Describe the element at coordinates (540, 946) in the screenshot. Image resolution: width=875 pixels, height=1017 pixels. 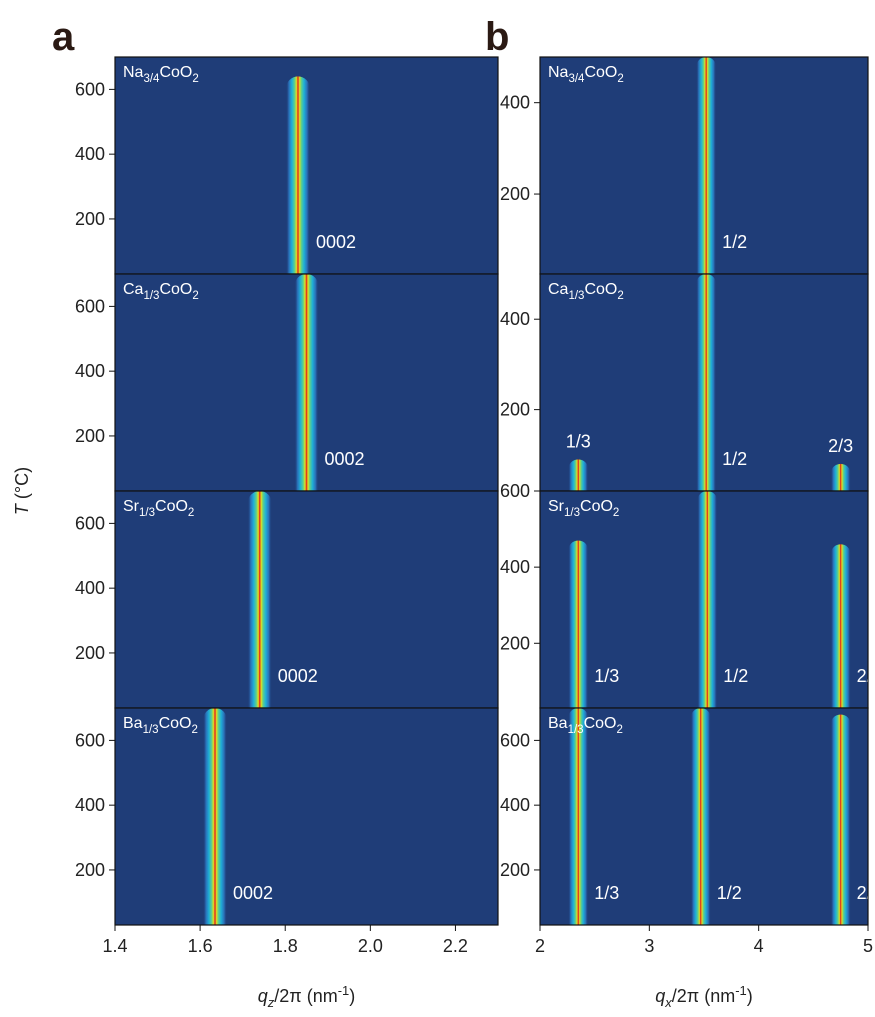
I see `x-tick-label: 2` at that location.